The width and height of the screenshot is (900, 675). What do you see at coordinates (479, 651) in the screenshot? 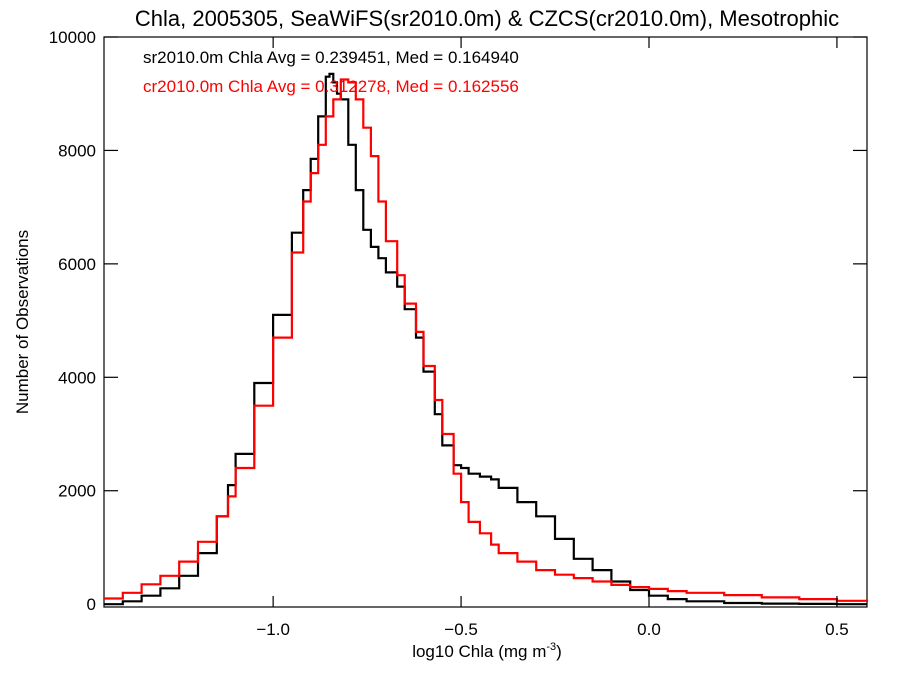
I see `x-axis-label-main: log10 Chla (mg m` at bounding box center [479, 651].